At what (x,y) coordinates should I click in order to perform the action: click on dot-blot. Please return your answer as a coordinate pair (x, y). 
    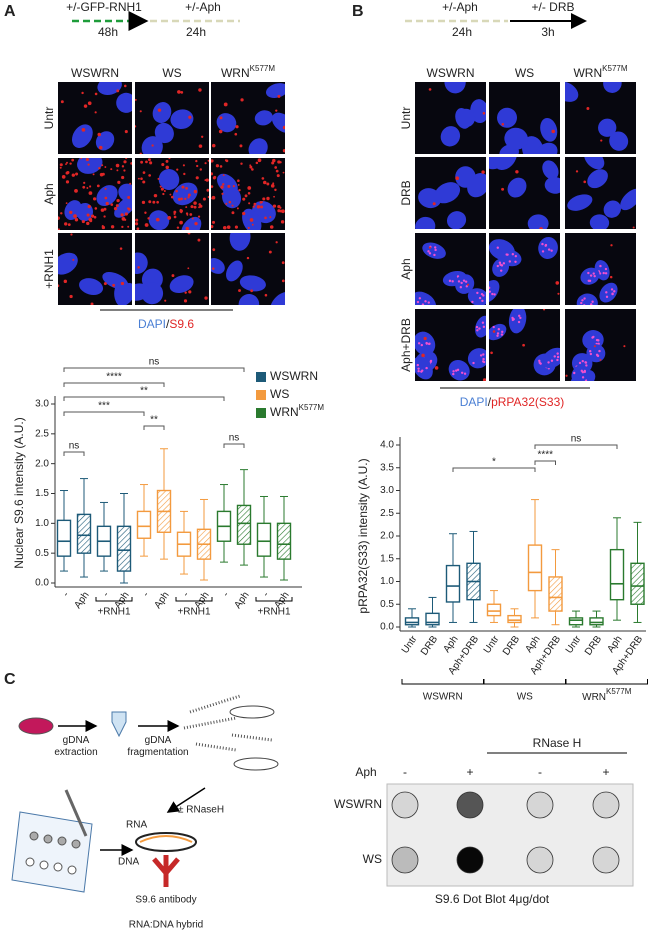
    Looking at the image, I should click on (510, 819).